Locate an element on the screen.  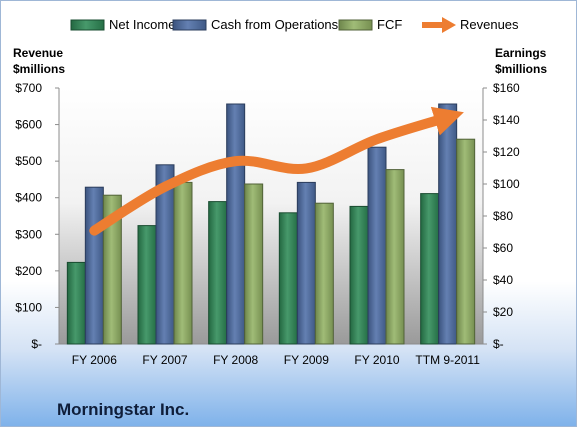
left-tick-label: $- is located at coordinates (36, 344).